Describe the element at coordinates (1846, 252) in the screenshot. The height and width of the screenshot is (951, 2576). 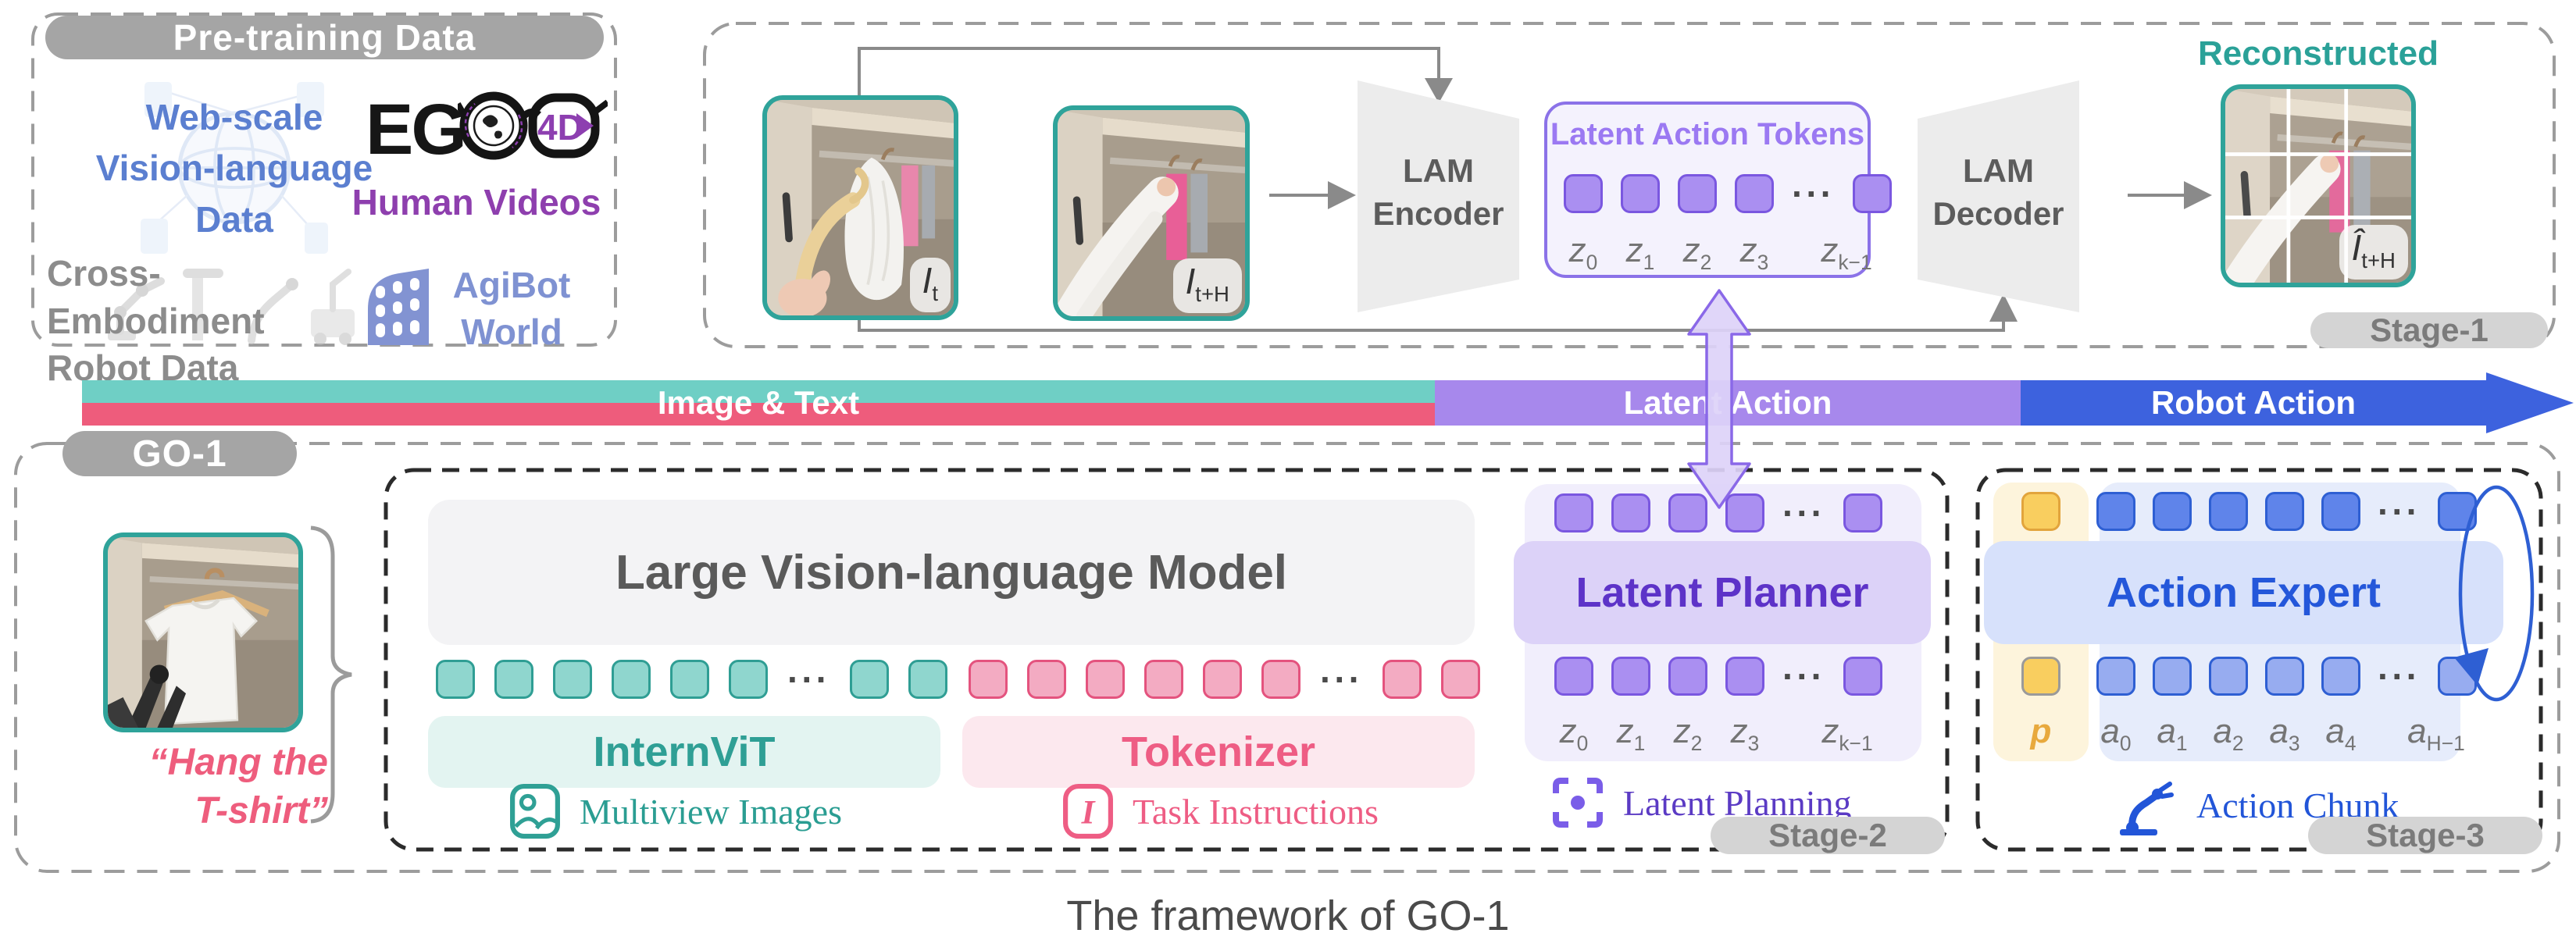
I see `zk1-label: zk−1` at that location.